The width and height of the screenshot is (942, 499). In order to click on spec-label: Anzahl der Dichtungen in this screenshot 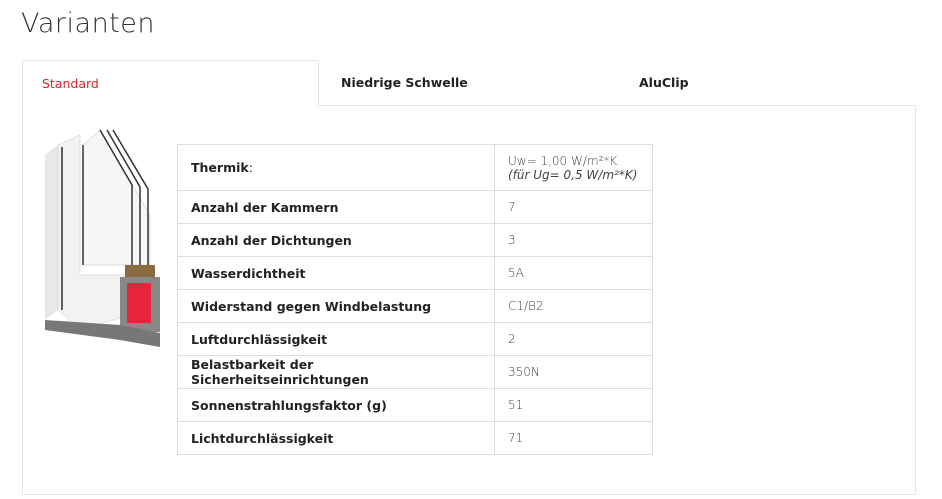, I will do `click(336, 240)`.